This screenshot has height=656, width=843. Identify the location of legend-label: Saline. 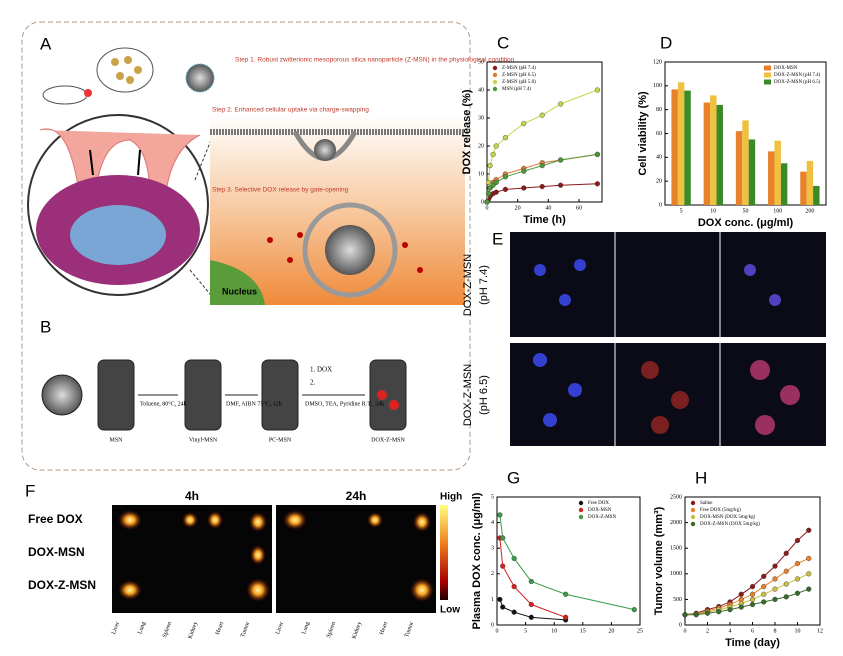
(706, 503).